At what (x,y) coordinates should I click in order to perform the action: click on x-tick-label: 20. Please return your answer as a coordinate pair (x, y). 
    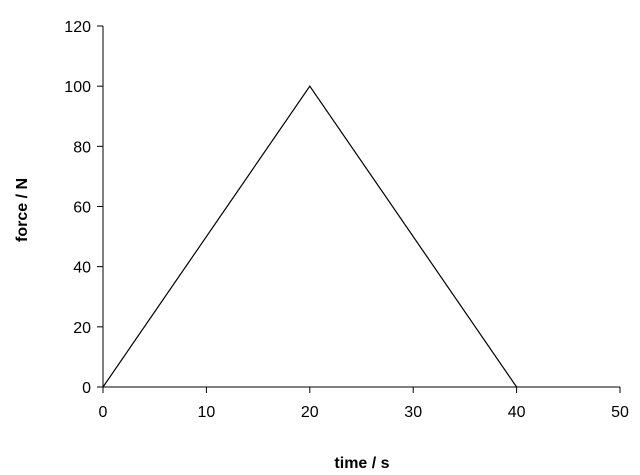
    Looking at the image, I should click on (310, 412).